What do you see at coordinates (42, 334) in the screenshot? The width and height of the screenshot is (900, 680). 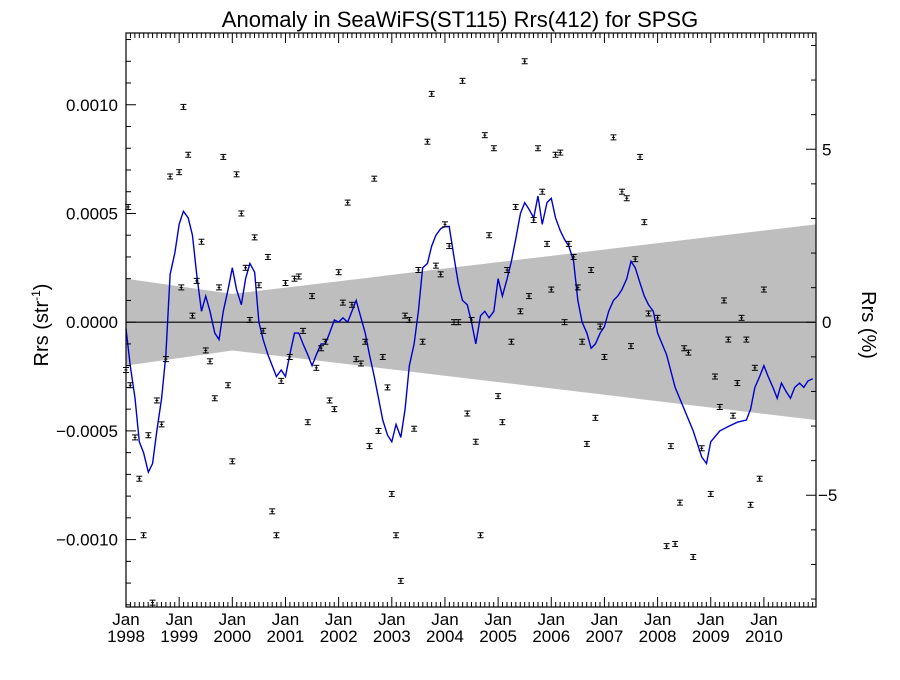 I see `y-axis-label-left-main: Rrs (str` at bounding box center [42, 334].